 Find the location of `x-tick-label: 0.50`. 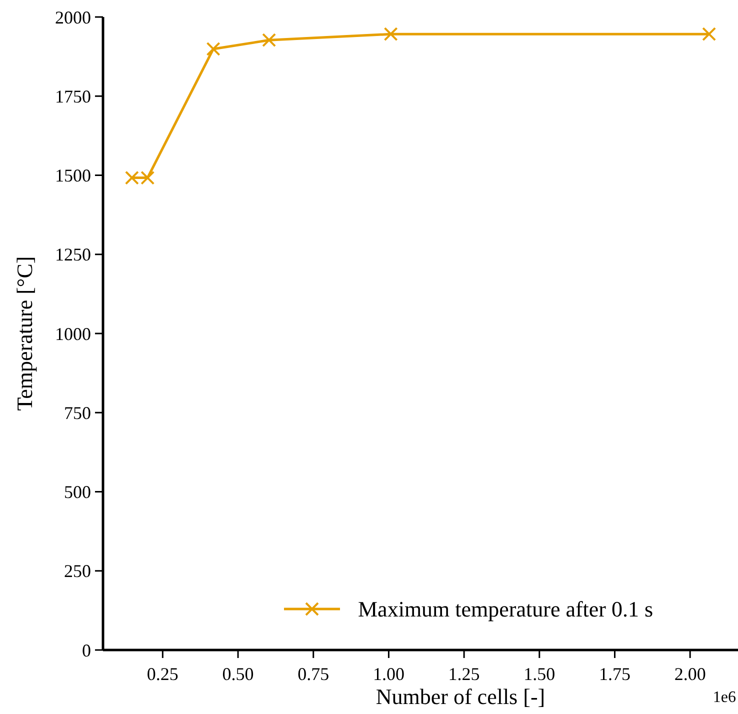

x-tick-label: 0.50 is located at coordinates (238, 674).